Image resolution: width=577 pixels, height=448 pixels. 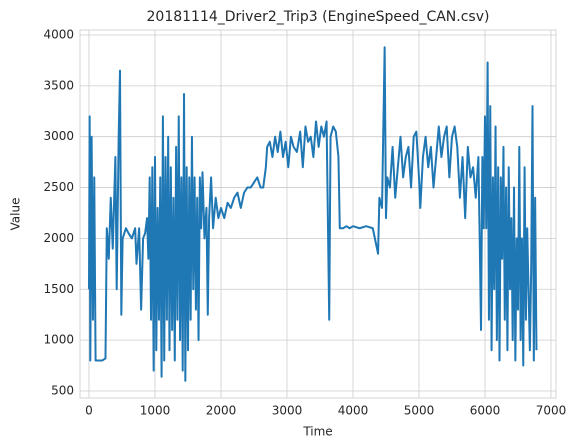 I want to click on y-tick-label: 1500, so click(x=58, y=289).